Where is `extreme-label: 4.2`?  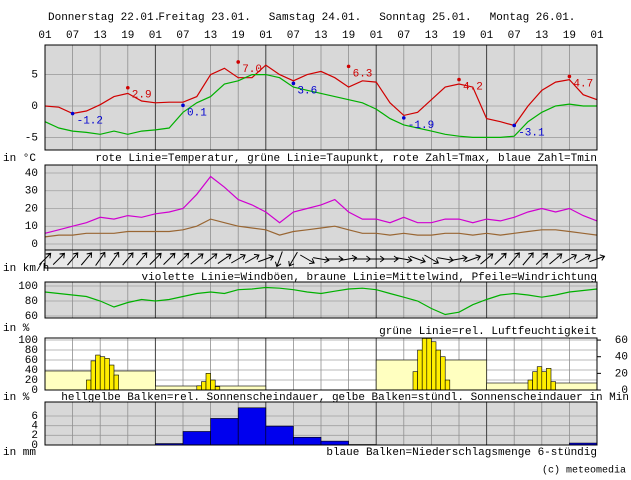
extreme-label: 4.2 is located at coordinates (473, 87).